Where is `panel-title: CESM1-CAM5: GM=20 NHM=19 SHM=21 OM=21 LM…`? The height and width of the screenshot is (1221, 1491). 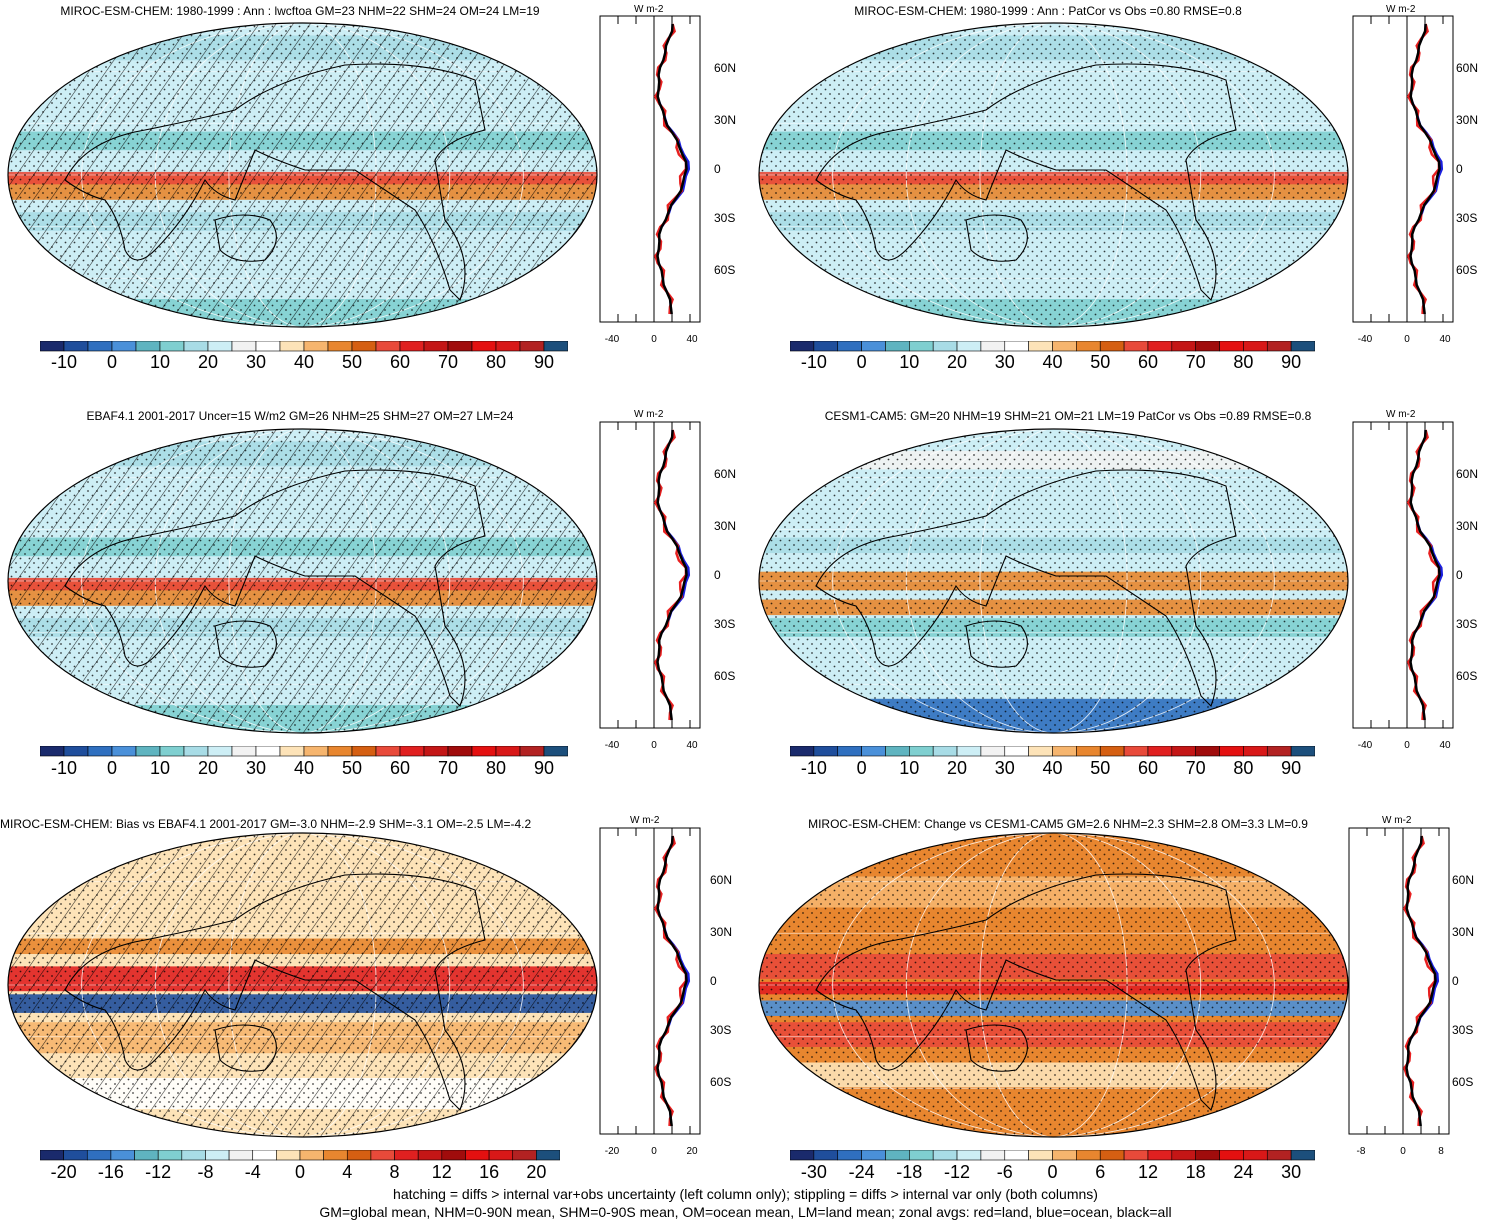 panel-title: CESM1-CAM5: GM=20 NHM=19 SHM=21 OM=21 LM… is located at coordinates (1068, 416).